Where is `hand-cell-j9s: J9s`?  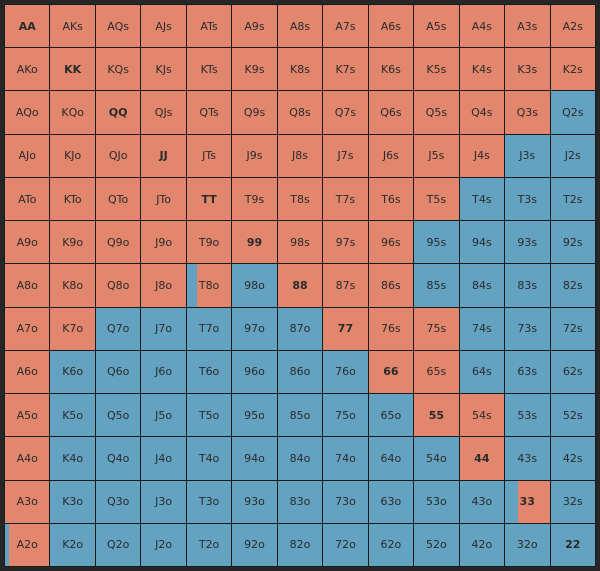 hand-cell-j9s: J9s is located at coordinates (254, 155).